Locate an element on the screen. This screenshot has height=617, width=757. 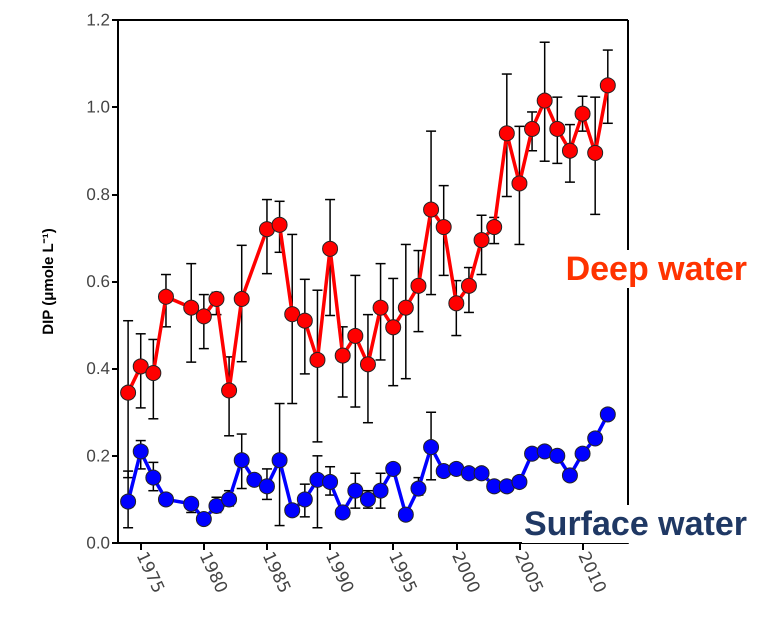
x-tick-label: 2010 is located at coordinates (591, 572).